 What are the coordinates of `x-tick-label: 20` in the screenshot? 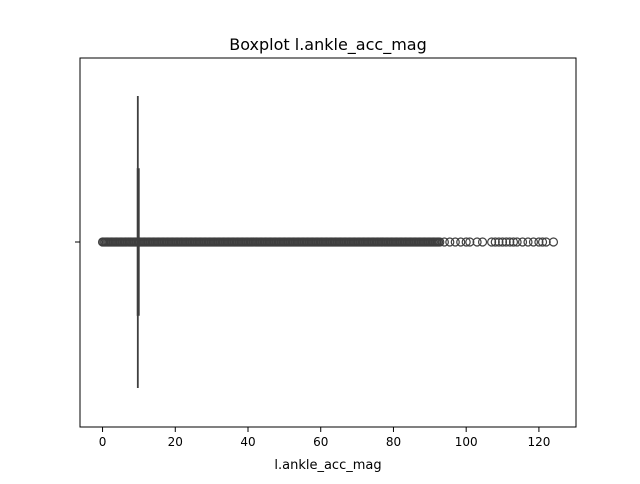 It's located at (175, 442).